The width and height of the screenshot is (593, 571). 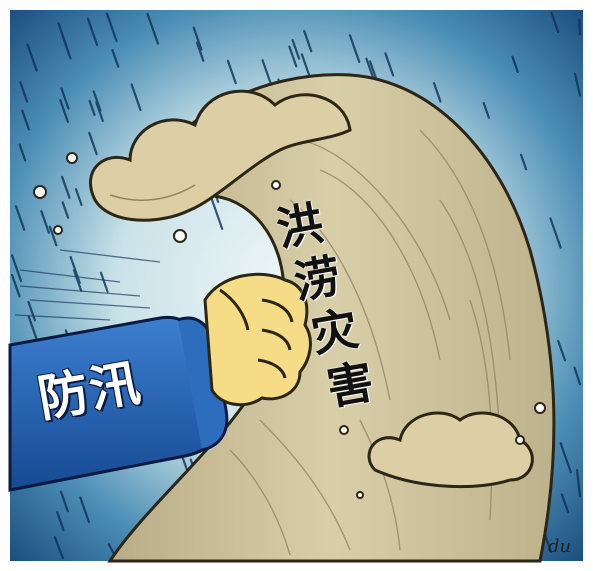 I want to click on foam-shadow, so click(x=152, y=192).